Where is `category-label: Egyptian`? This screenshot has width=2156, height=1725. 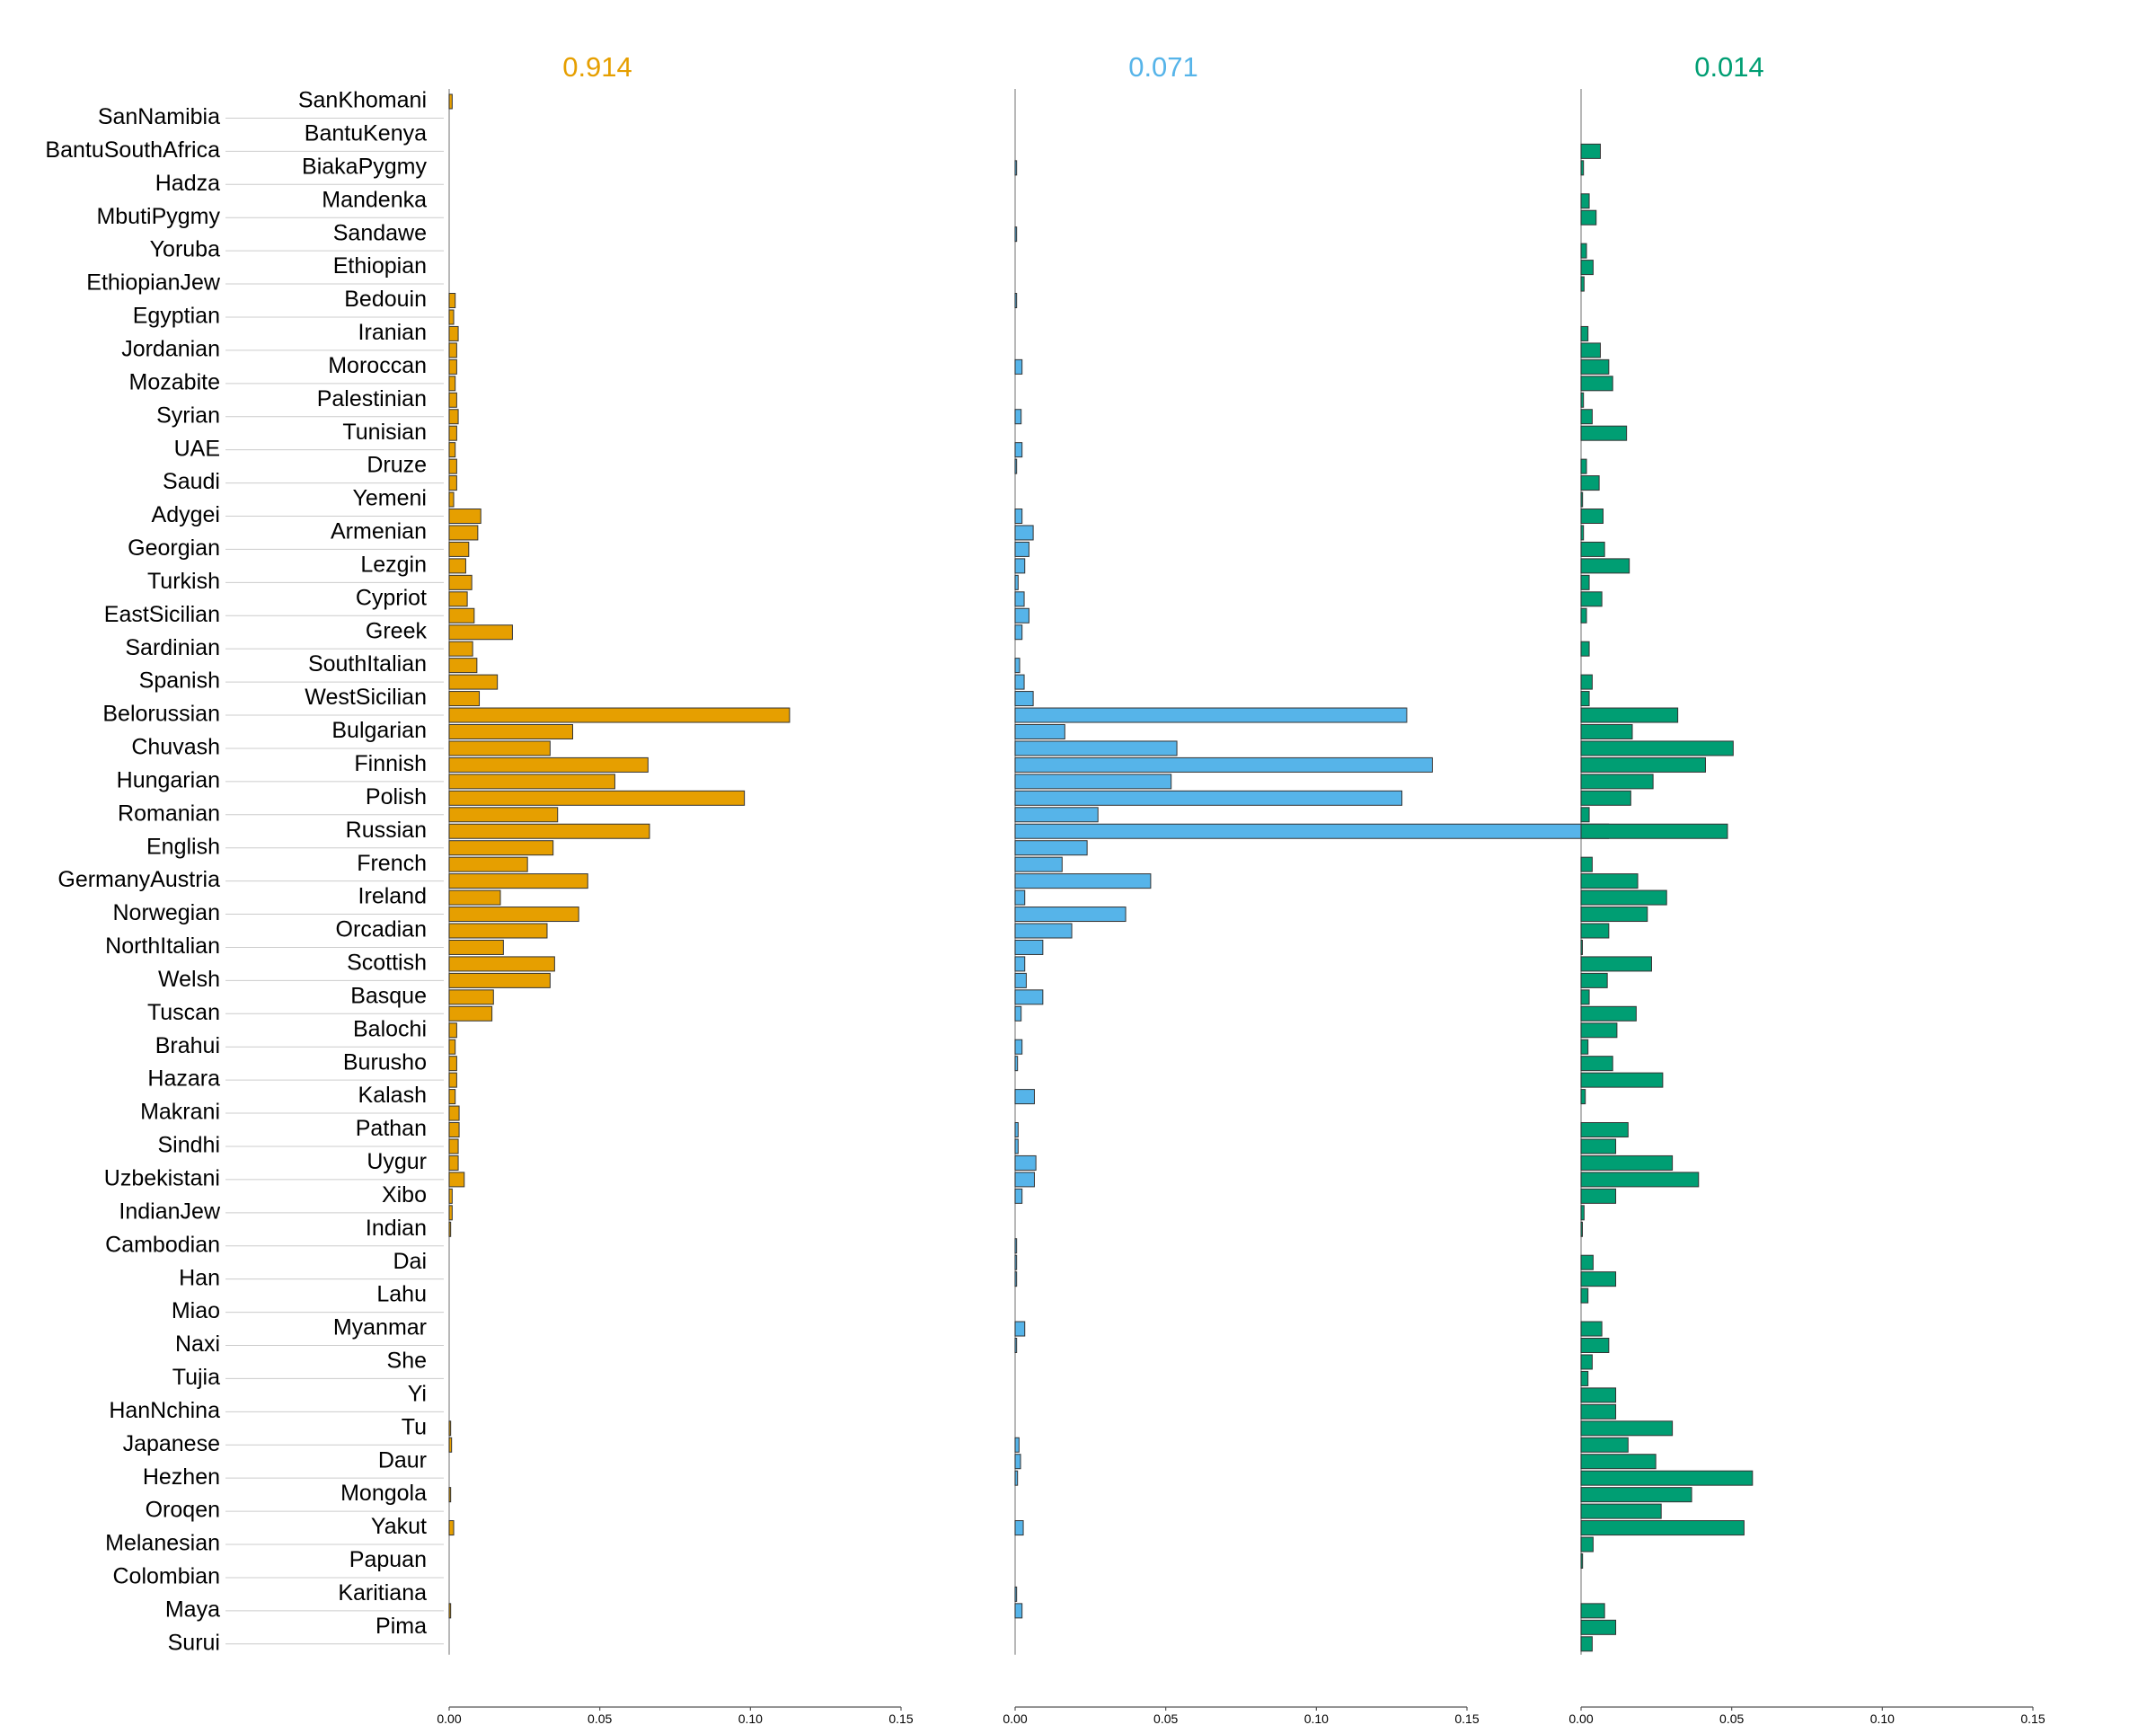 category-label: Egyptian is located at coordinates (176, 316).